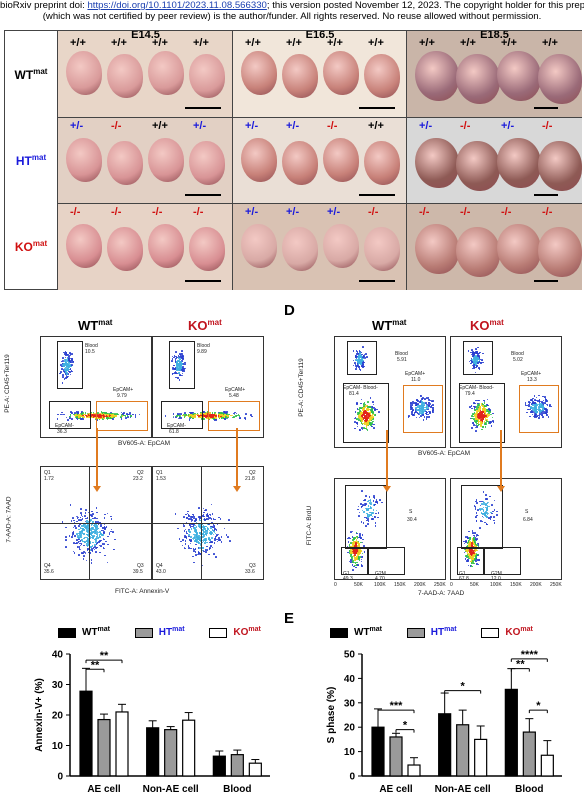  What do you see at coordinates (468, 43) in the screenshot?
I see `genotype-label: +/+` at bounding box center [468, 43].